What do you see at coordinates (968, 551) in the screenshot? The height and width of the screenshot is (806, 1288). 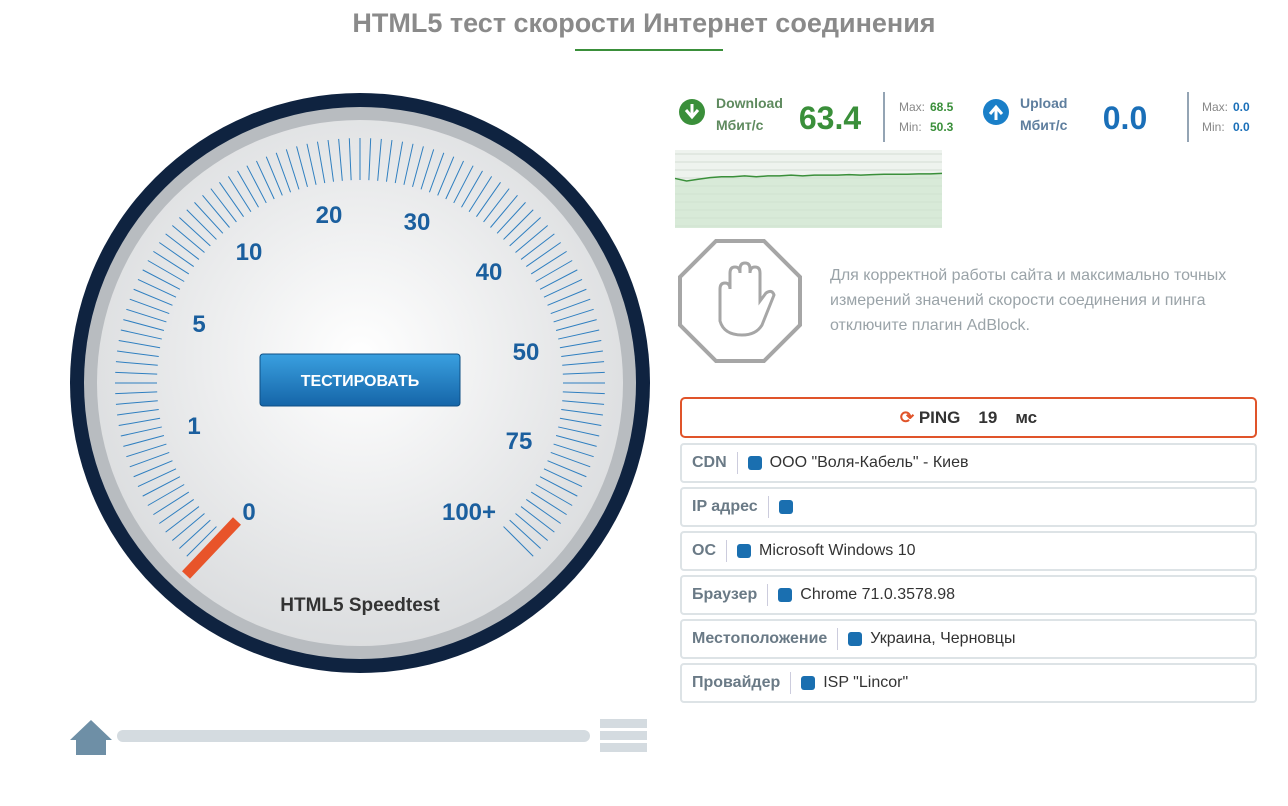 I see `info-row: ОС Microsoft Windows 10` at bounding box center [968, 551].